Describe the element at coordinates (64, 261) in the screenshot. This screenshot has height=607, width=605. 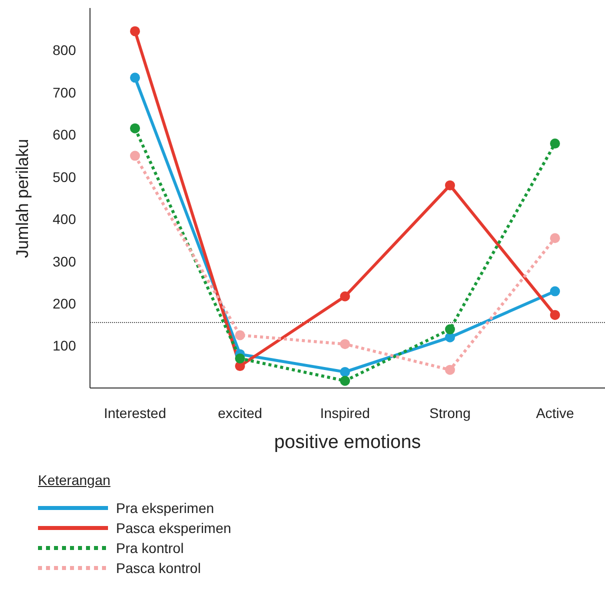
I see `y-tick-label: 300` at that location.